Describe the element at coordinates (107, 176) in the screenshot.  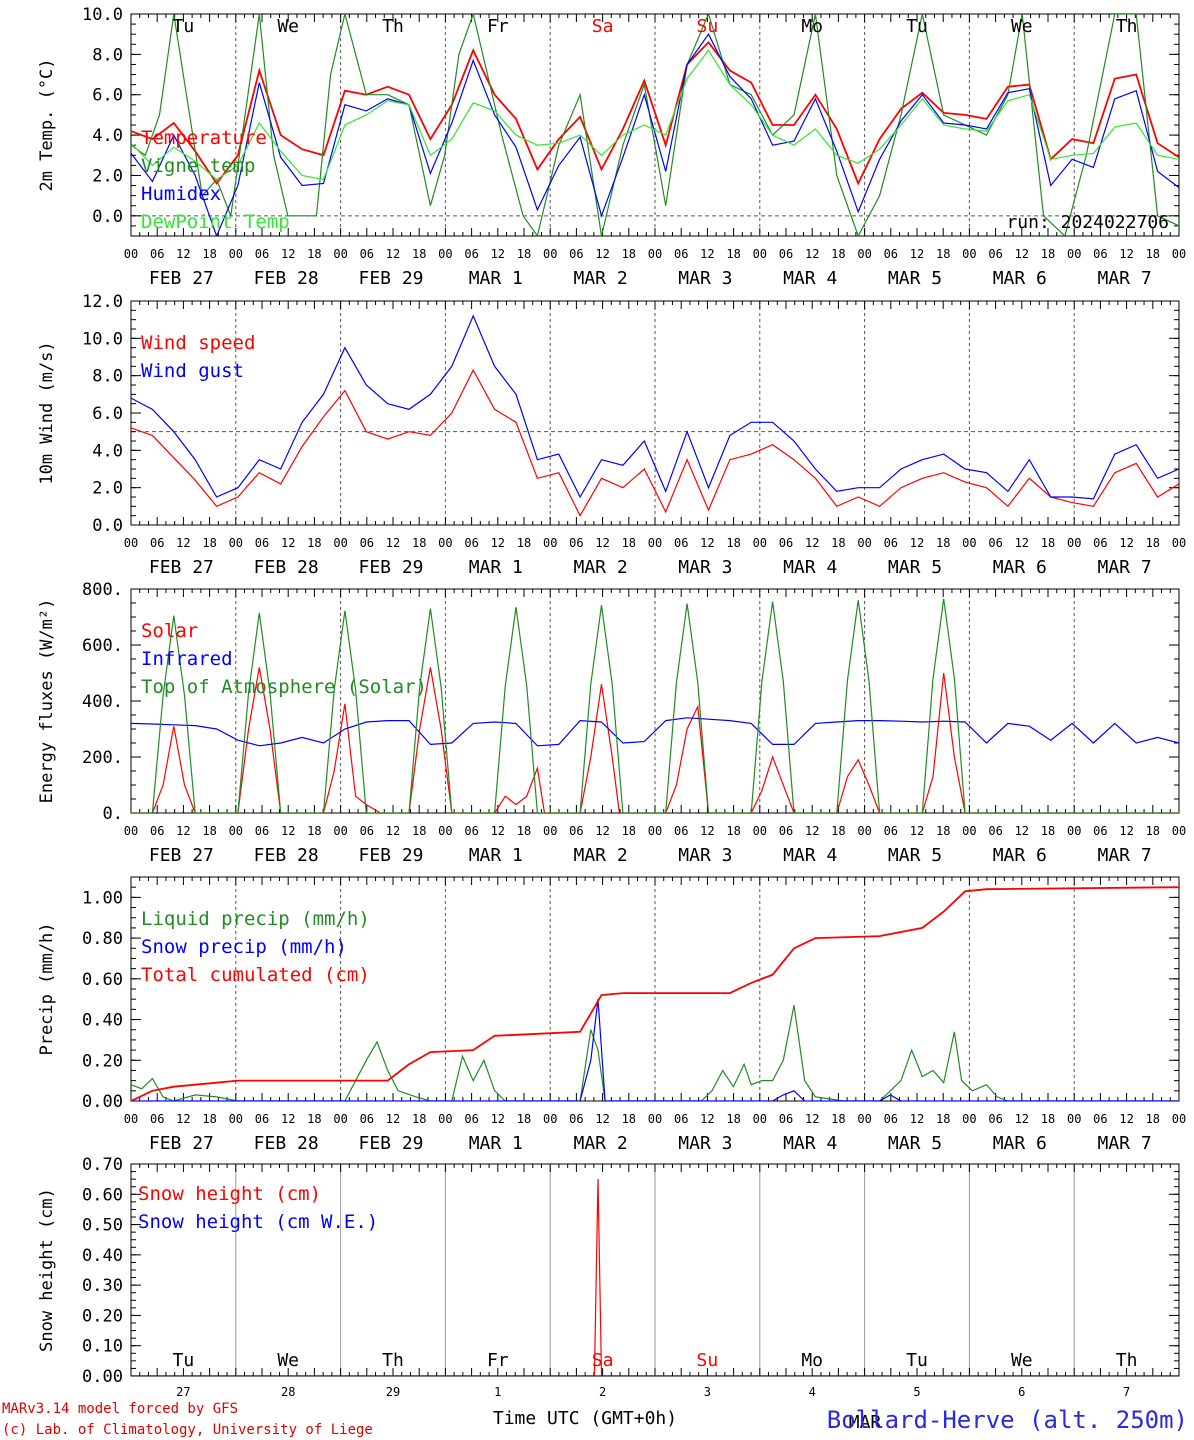
I see `y-tick-label: 2.0` at that location.